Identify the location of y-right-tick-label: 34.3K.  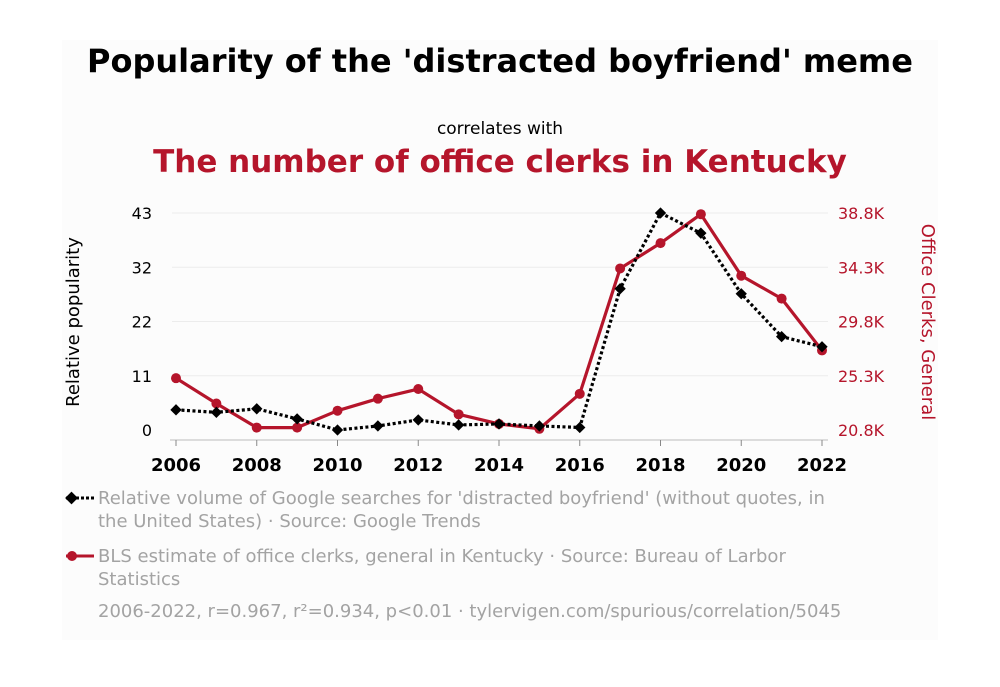
(861, 267).